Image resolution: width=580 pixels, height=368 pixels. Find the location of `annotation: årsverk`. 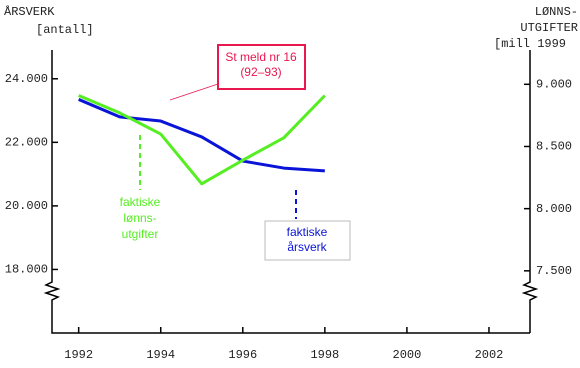

annotation: årsverk is located at coordinates (307, 247).